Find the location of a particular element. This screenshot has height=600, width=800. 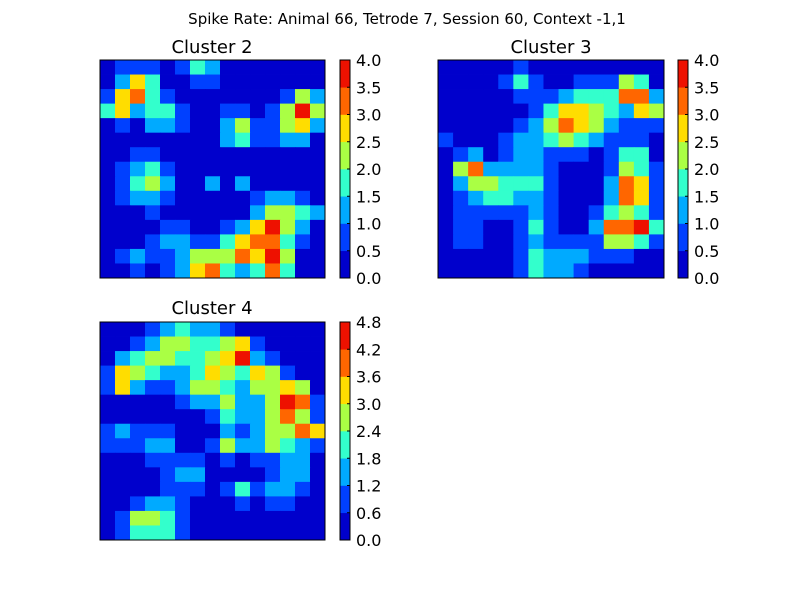

heatmap-cells is located at coordinates (213, 169).